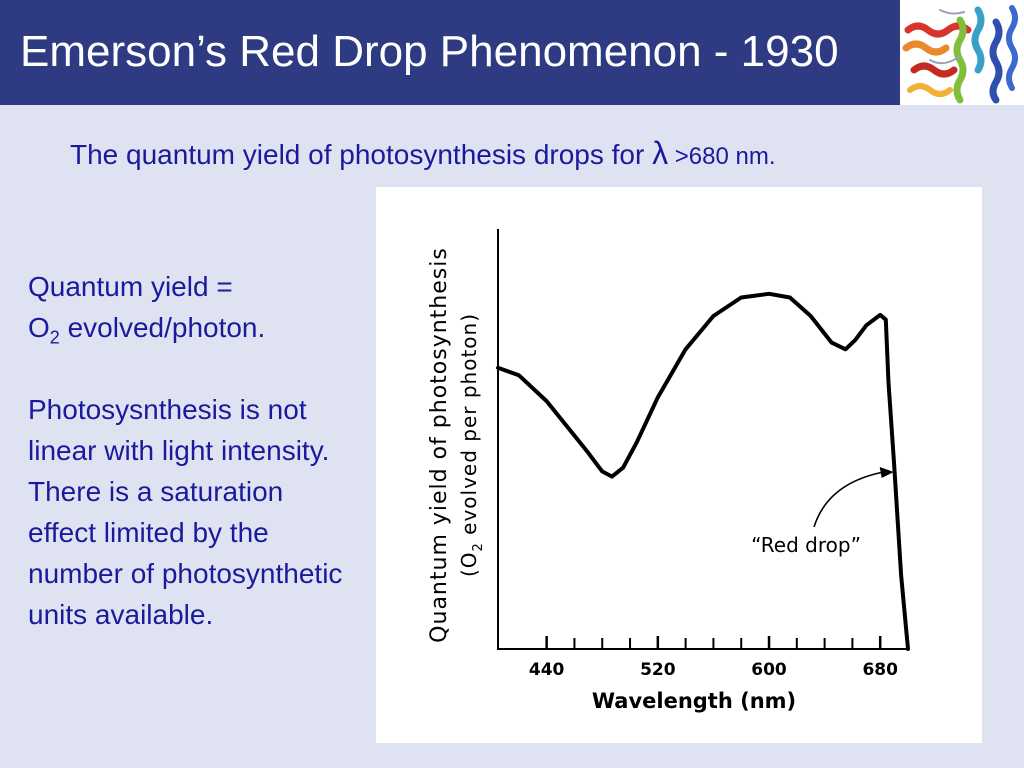  I want to click on y-axis-label-2: (O2 evolved per photon), so click(471, 445).